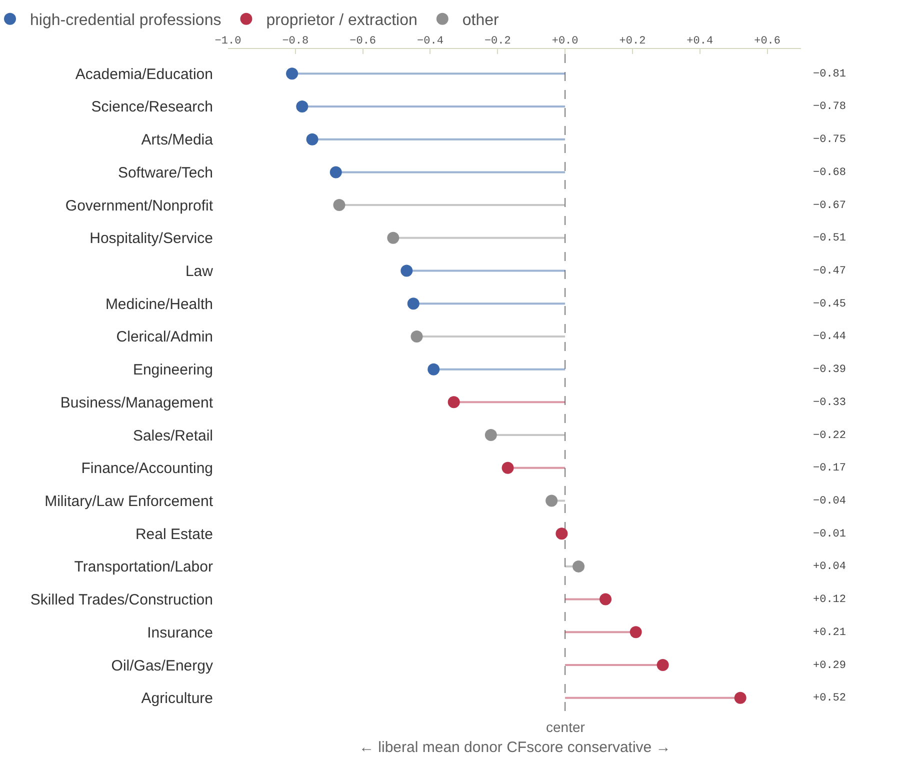 This screenshot has height=758, width=900. What do you see at coordinates (632, 42) in the screenshot?
I see `x-tick-label: +0.2` at bounding box center [632, 42].